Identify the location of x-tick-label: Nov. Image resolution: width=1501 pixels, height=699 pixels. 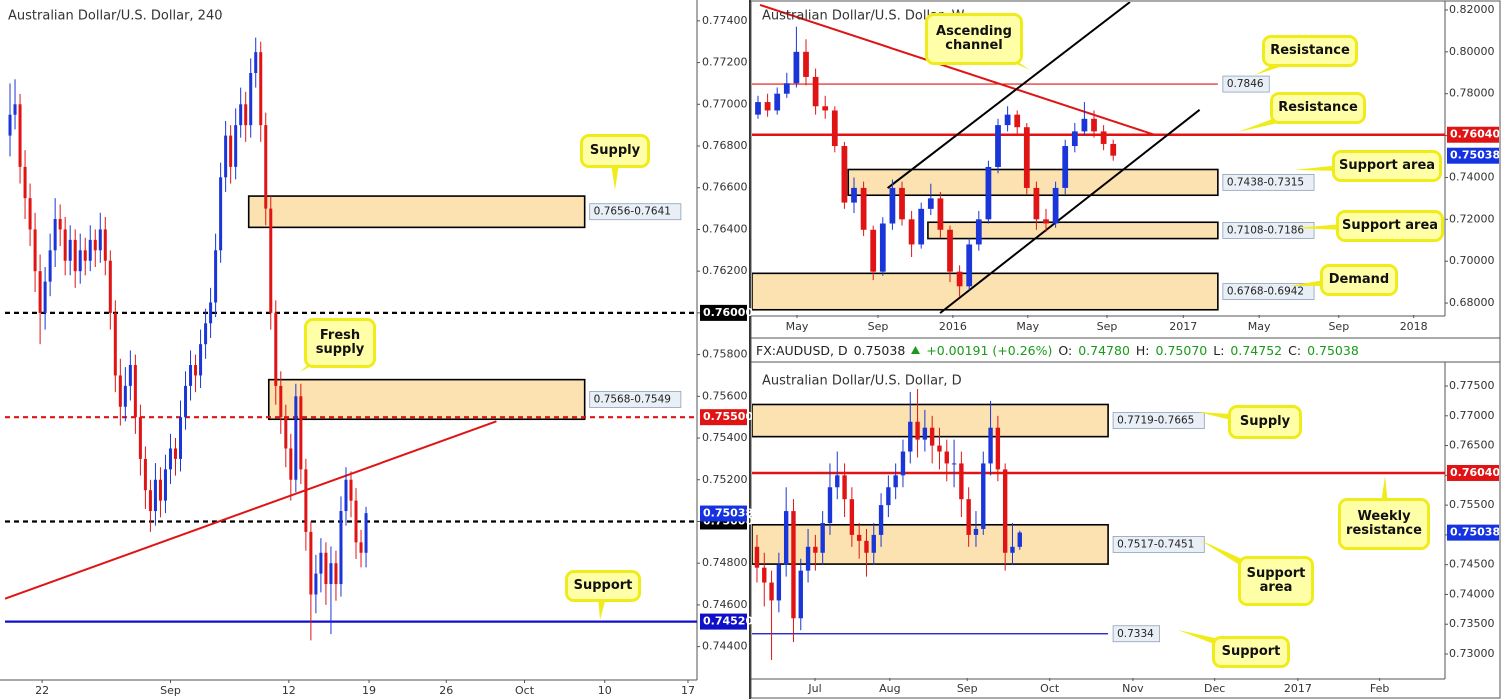
(1133, 688).